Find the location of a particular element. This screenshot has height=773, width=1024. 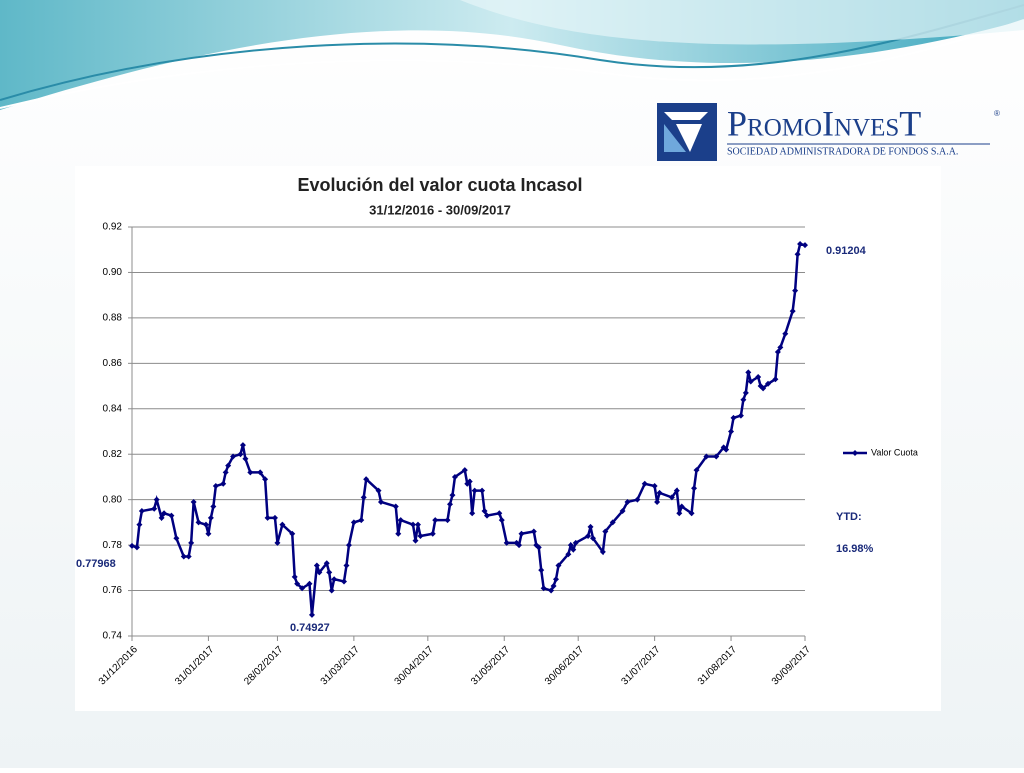

annotation: 16.98% is located at coordinates (855, 549).